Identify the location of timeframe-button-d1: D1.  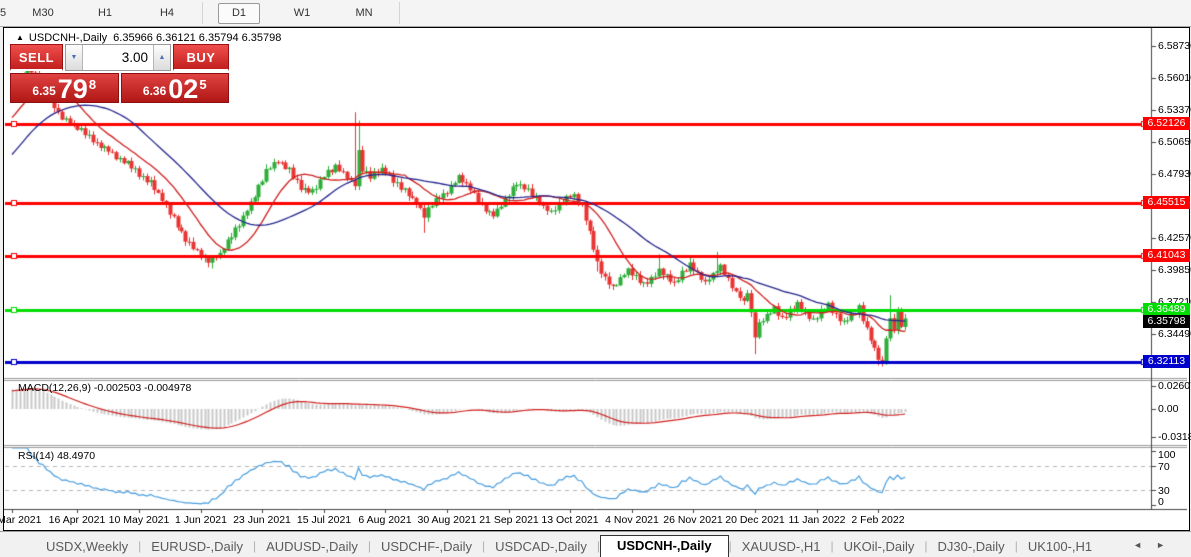
(239, 13).